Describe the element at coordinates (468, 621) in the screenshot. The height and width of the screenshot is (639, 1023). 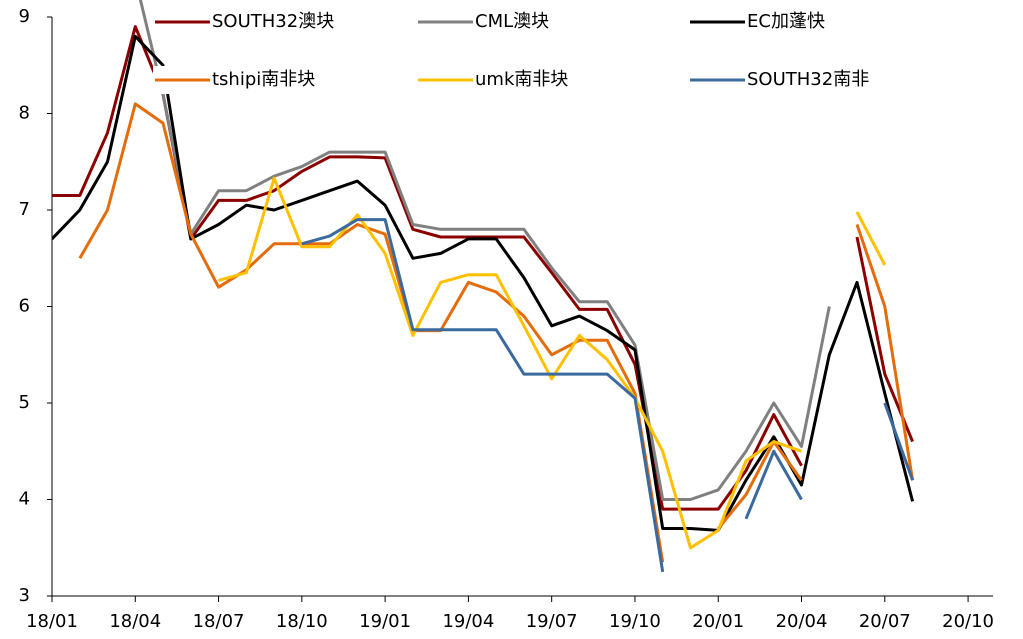
I see `x-tick-label: 19/04` at that location.